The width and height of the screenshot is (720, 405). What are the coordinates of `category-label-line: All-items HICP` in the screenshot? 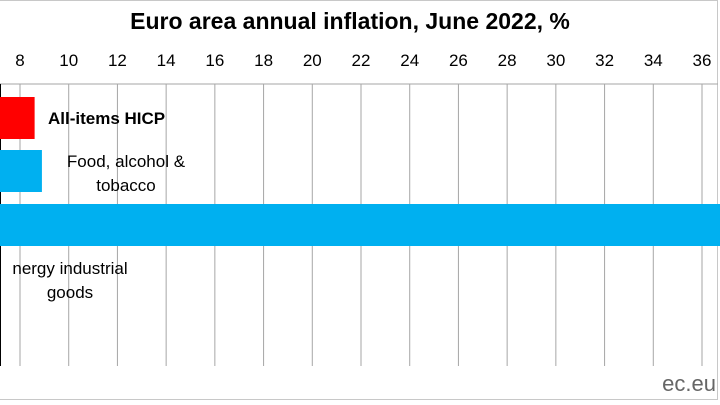 It's located at (106, 118).